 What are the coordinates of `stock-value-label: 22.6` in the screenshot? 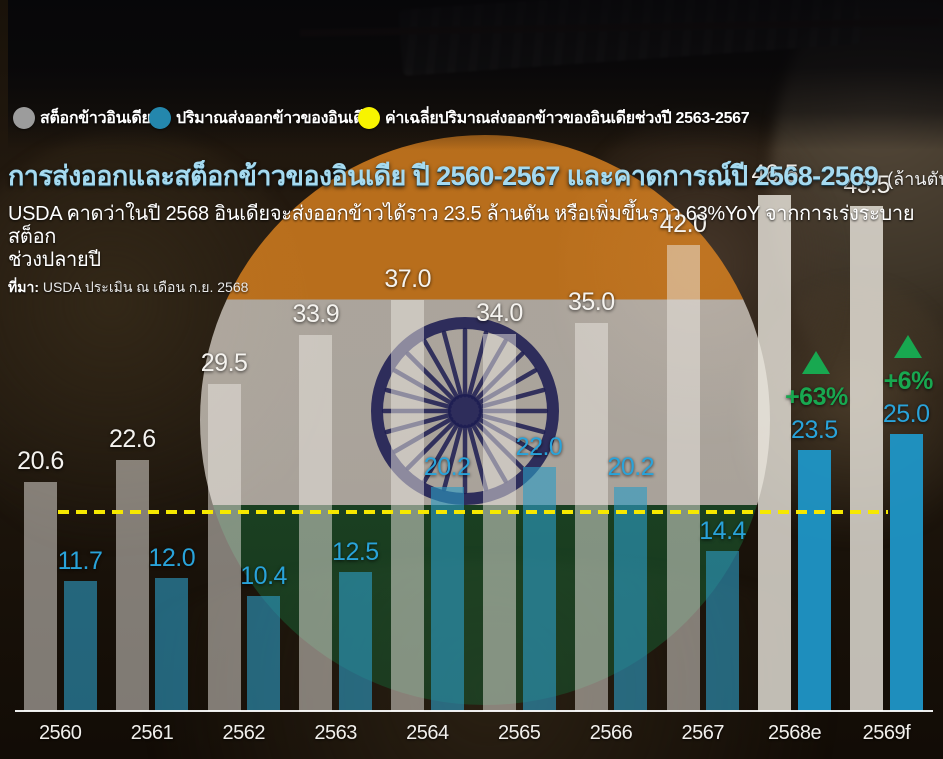 It's located at (132, 439).